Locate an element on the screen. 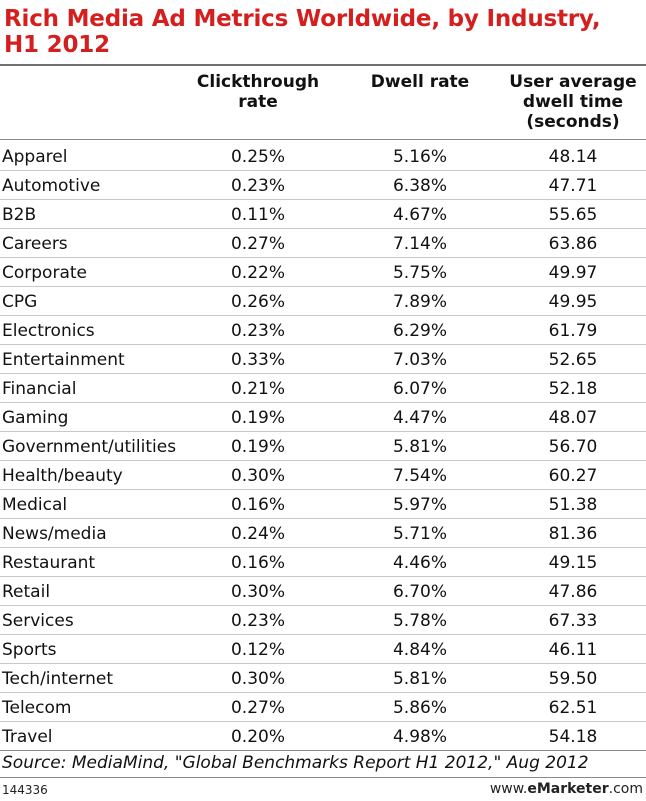  cell-industry: Tech/internet is located at coordinates (58, 679).